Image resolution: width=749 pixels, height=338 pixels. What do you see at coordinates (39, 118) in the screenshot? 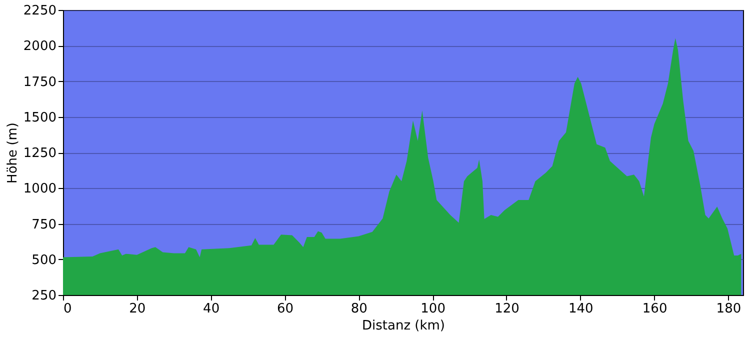
I see `y-tick-label: 1500` at bounding box center [39, 118].